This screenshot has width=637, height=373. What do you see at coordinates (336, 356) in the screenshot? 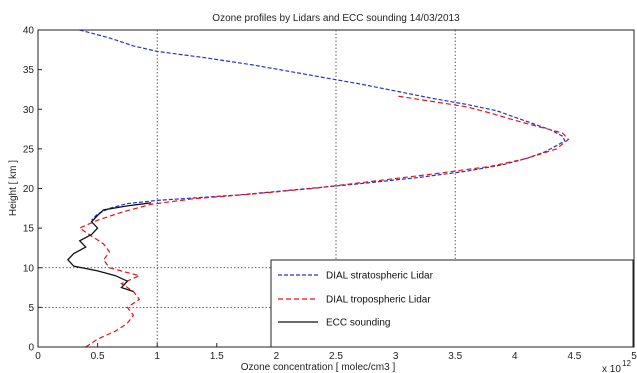
I see `x-tick-label: 2.5` at bounding box center [336, 356].